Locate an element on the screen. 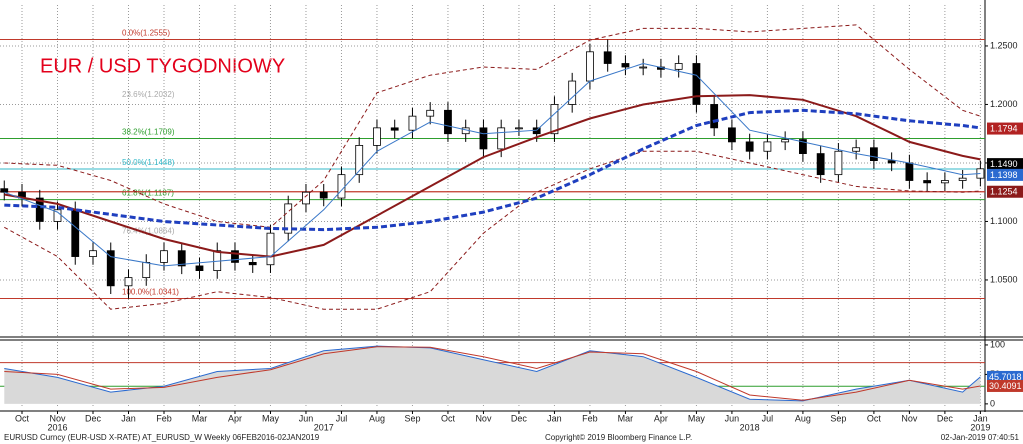  fib-label: 100.0%(1.0341) is located at coordinates (150, 292).